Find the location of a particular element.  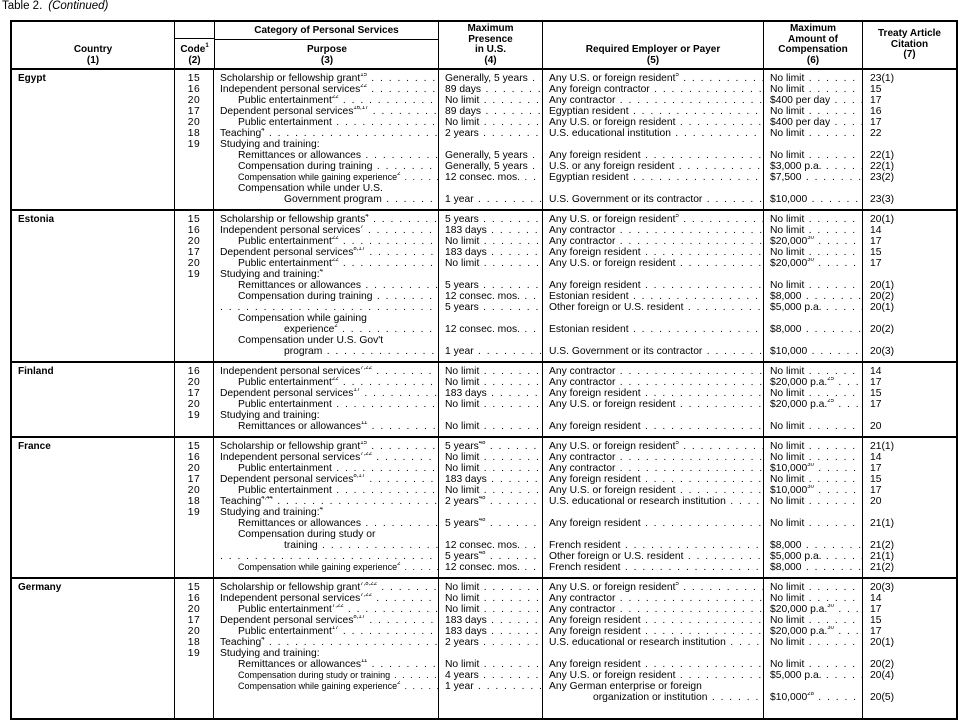

employer-text: French resident is located at coordinates (585, 567).